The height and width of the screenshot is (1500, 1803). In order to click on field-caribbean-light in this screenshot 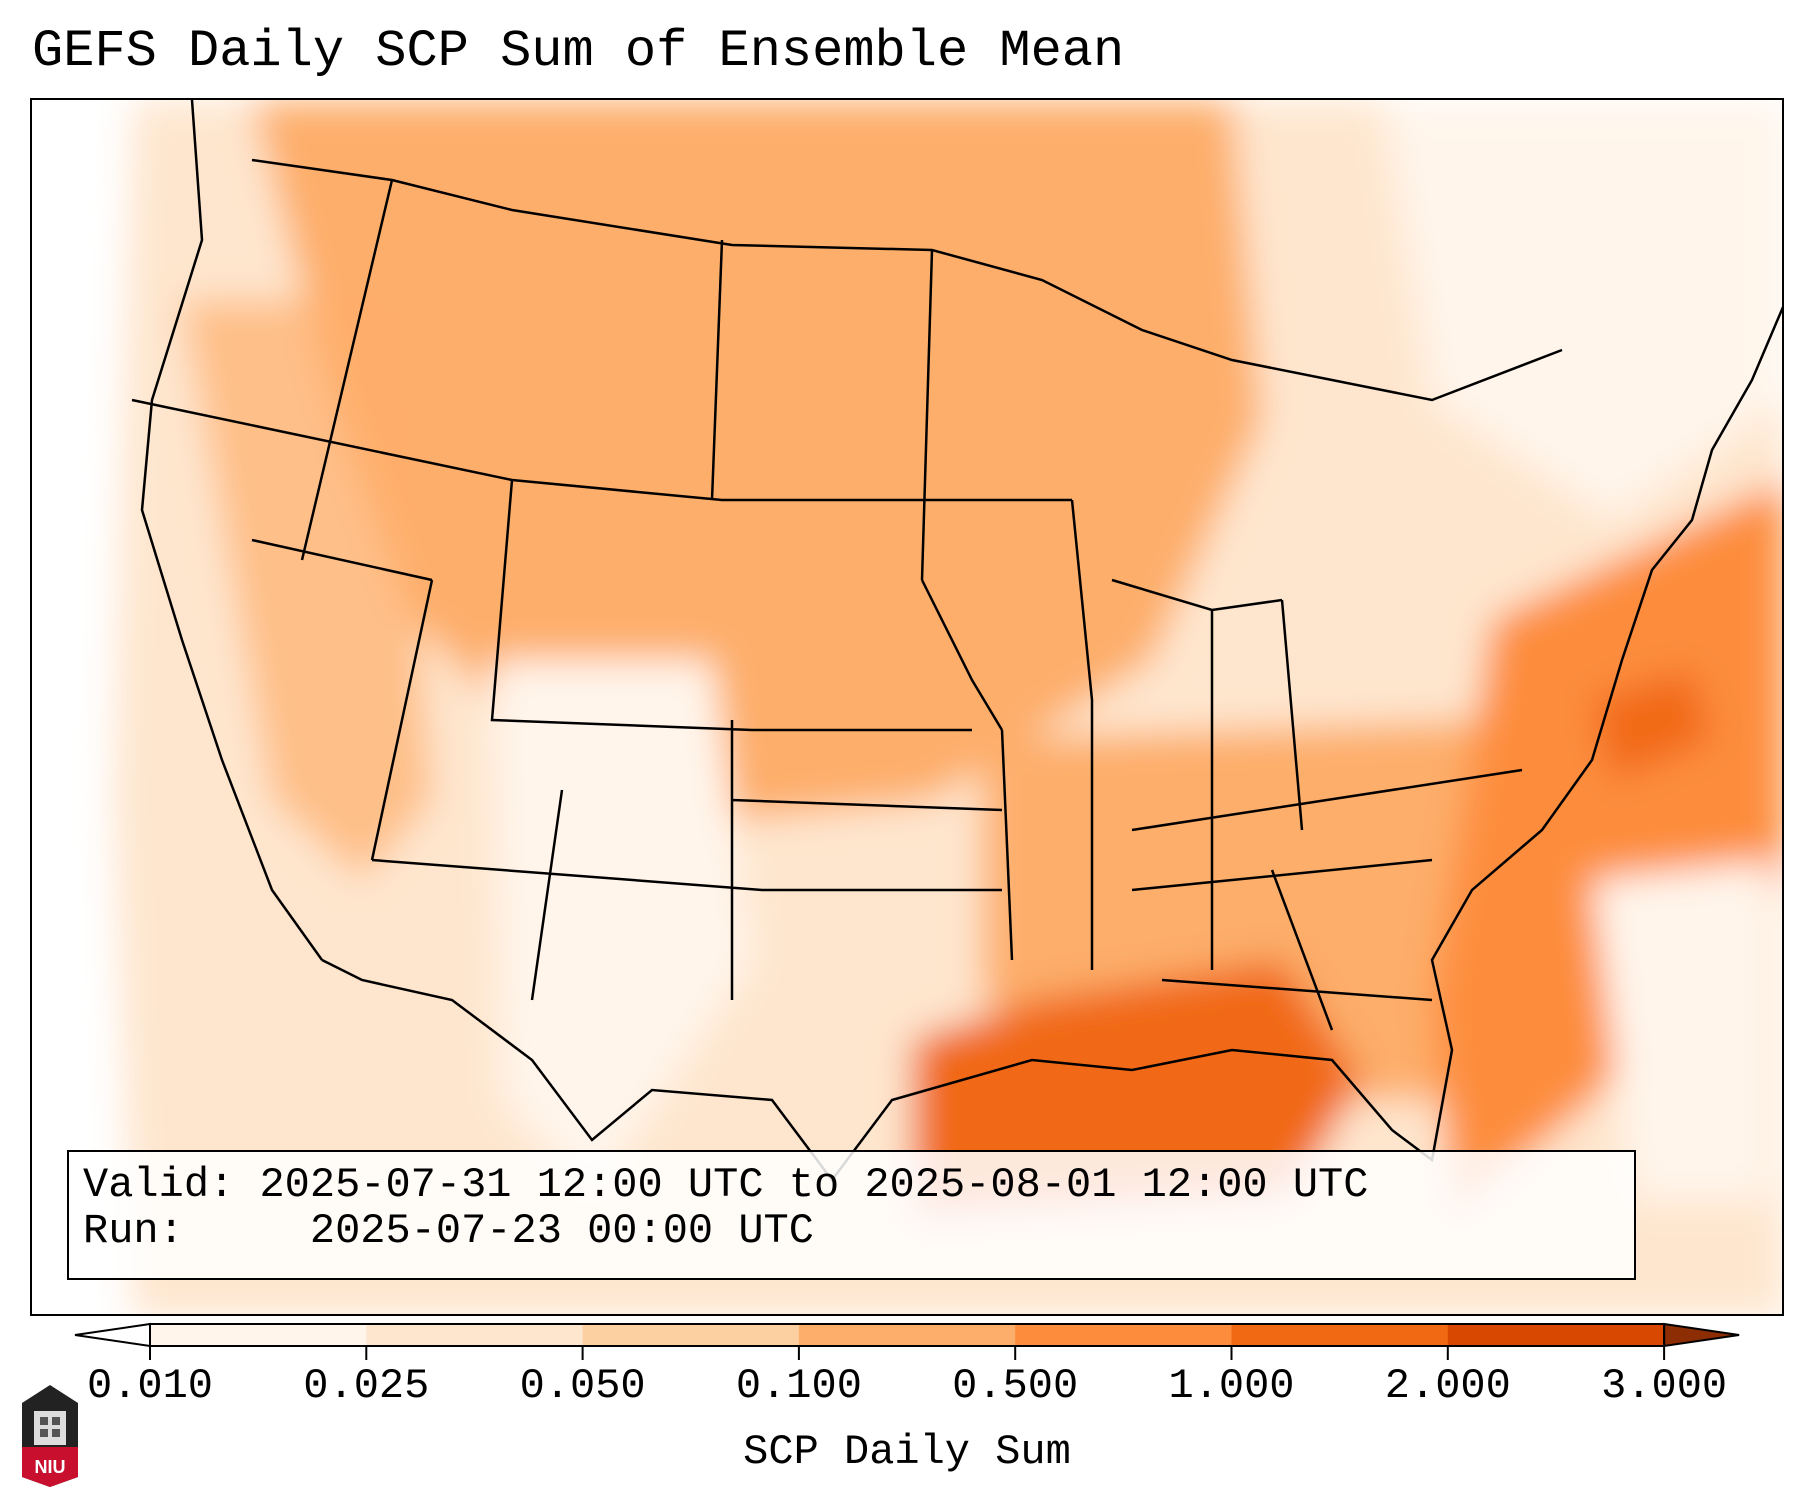, I will do `click(1682, 1030)`.